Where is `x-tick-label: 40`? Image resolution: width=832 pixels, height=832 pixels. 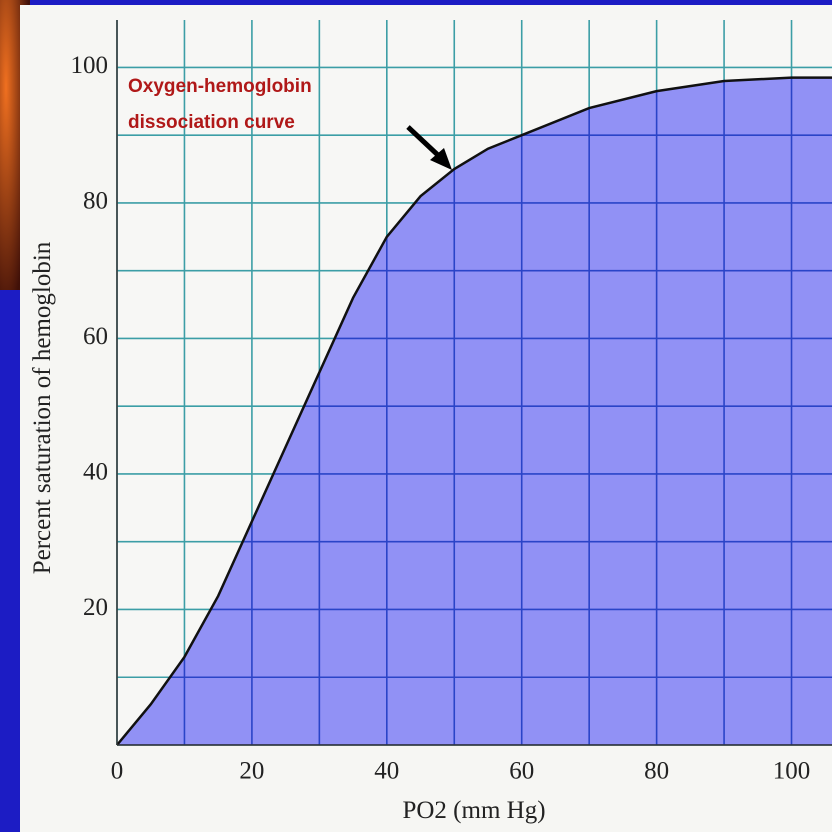
x-tick-label: 40 is located at coordinates (386, 771).